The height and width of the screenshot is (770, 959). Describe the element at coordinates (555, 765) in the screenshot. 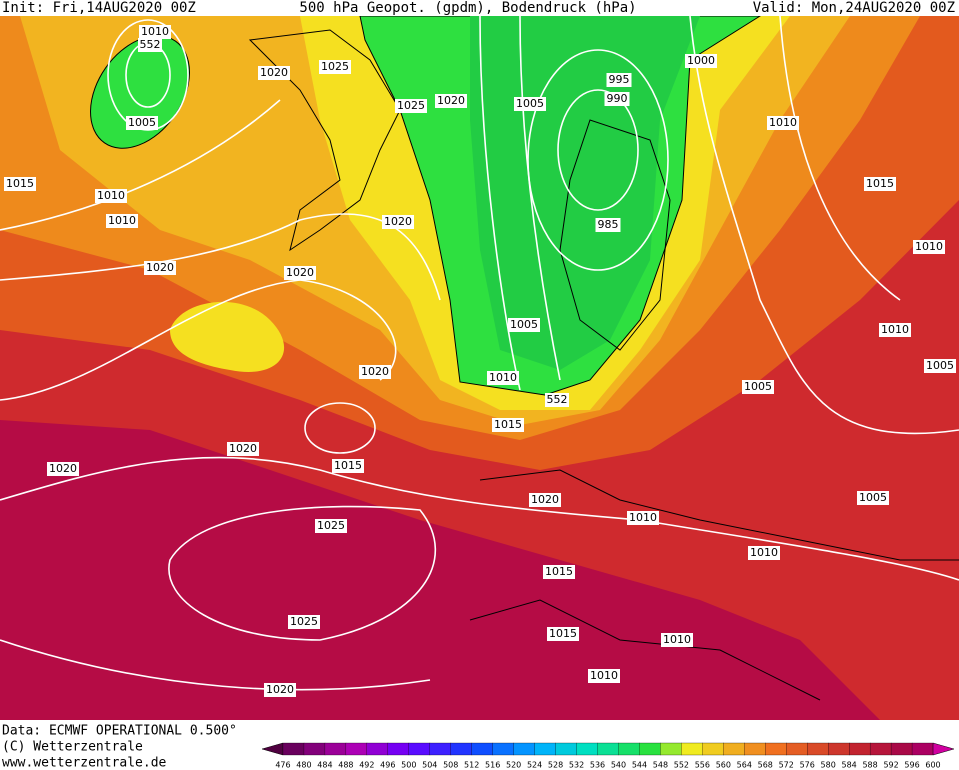

I see `colorbar-label: 528` at that location.